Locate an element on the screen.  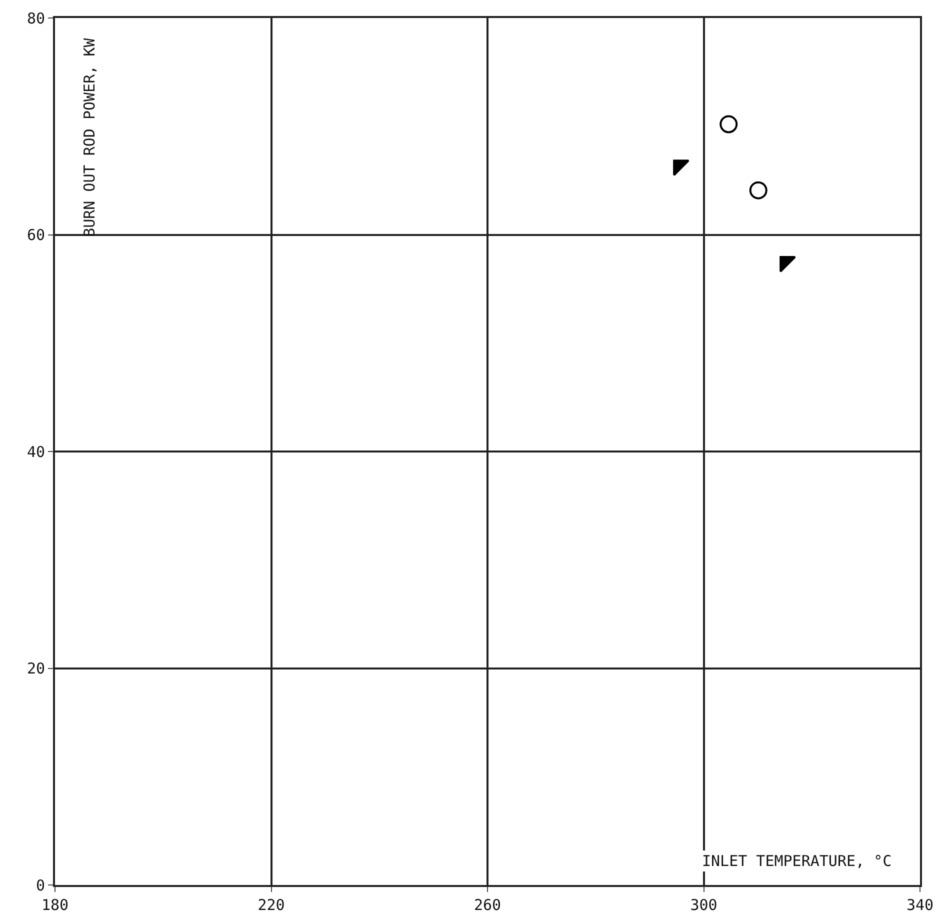
y-tick-label: 0 is located at coordinates (40, 885).